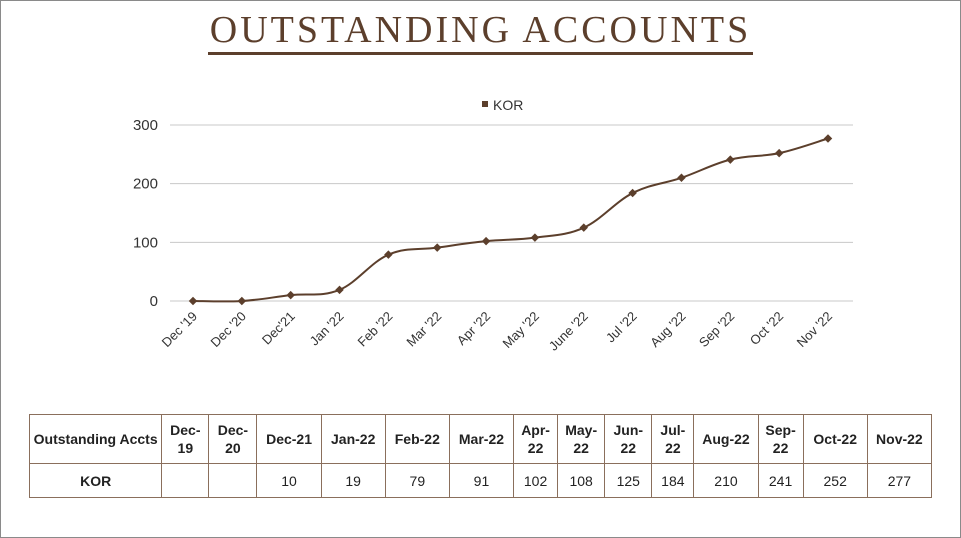 The height and width of the screenshot is (538, 961). I want to click on x-tick-label: June '22, so click(568, 331).